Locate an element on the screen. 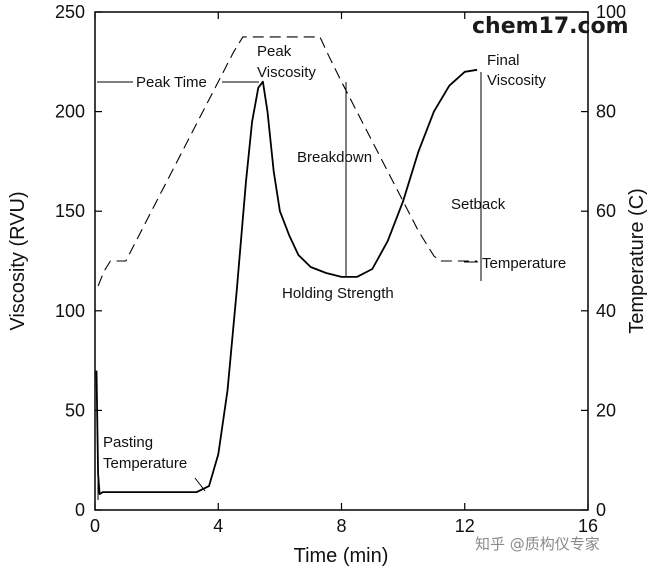  anno-final-viscosity-line2: Viscosity is located at coordinates (516, 80).